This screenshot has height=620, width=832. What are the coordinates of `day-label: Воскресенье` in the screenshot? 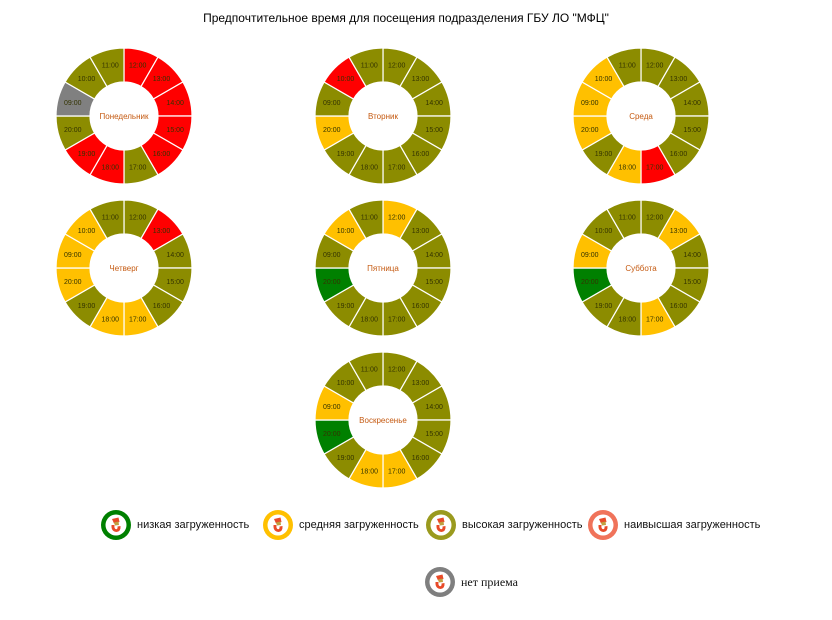 It's located at (383, 420).